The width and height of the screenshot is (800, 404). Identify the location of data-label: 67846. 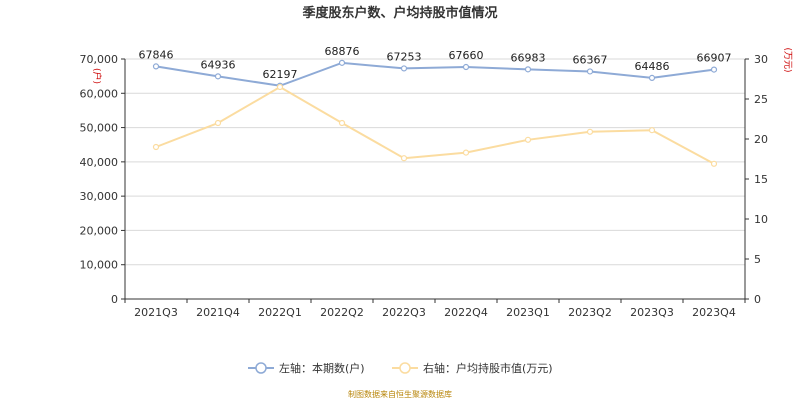
(156, 54).